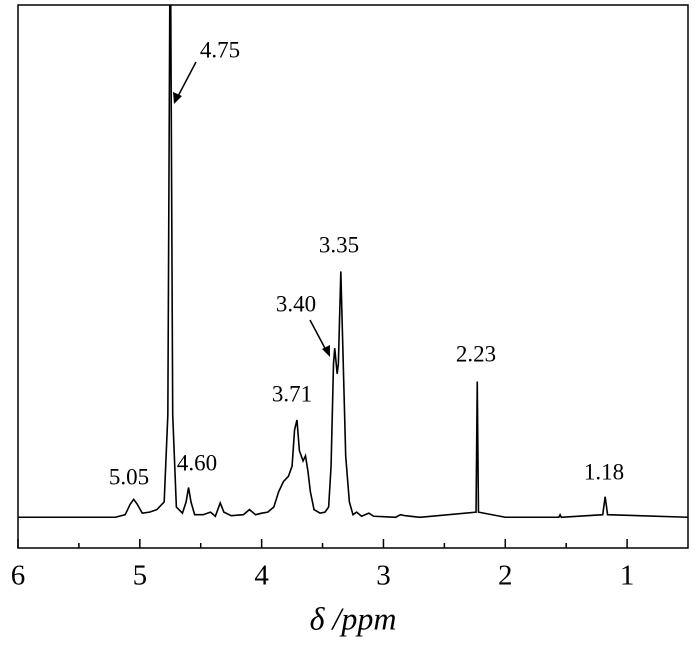 The width and height of the screenshot is (700, 651). Describe the element at coordinates (339, 244) in the screenshot. I see `peak-label: 3.35` at that location.